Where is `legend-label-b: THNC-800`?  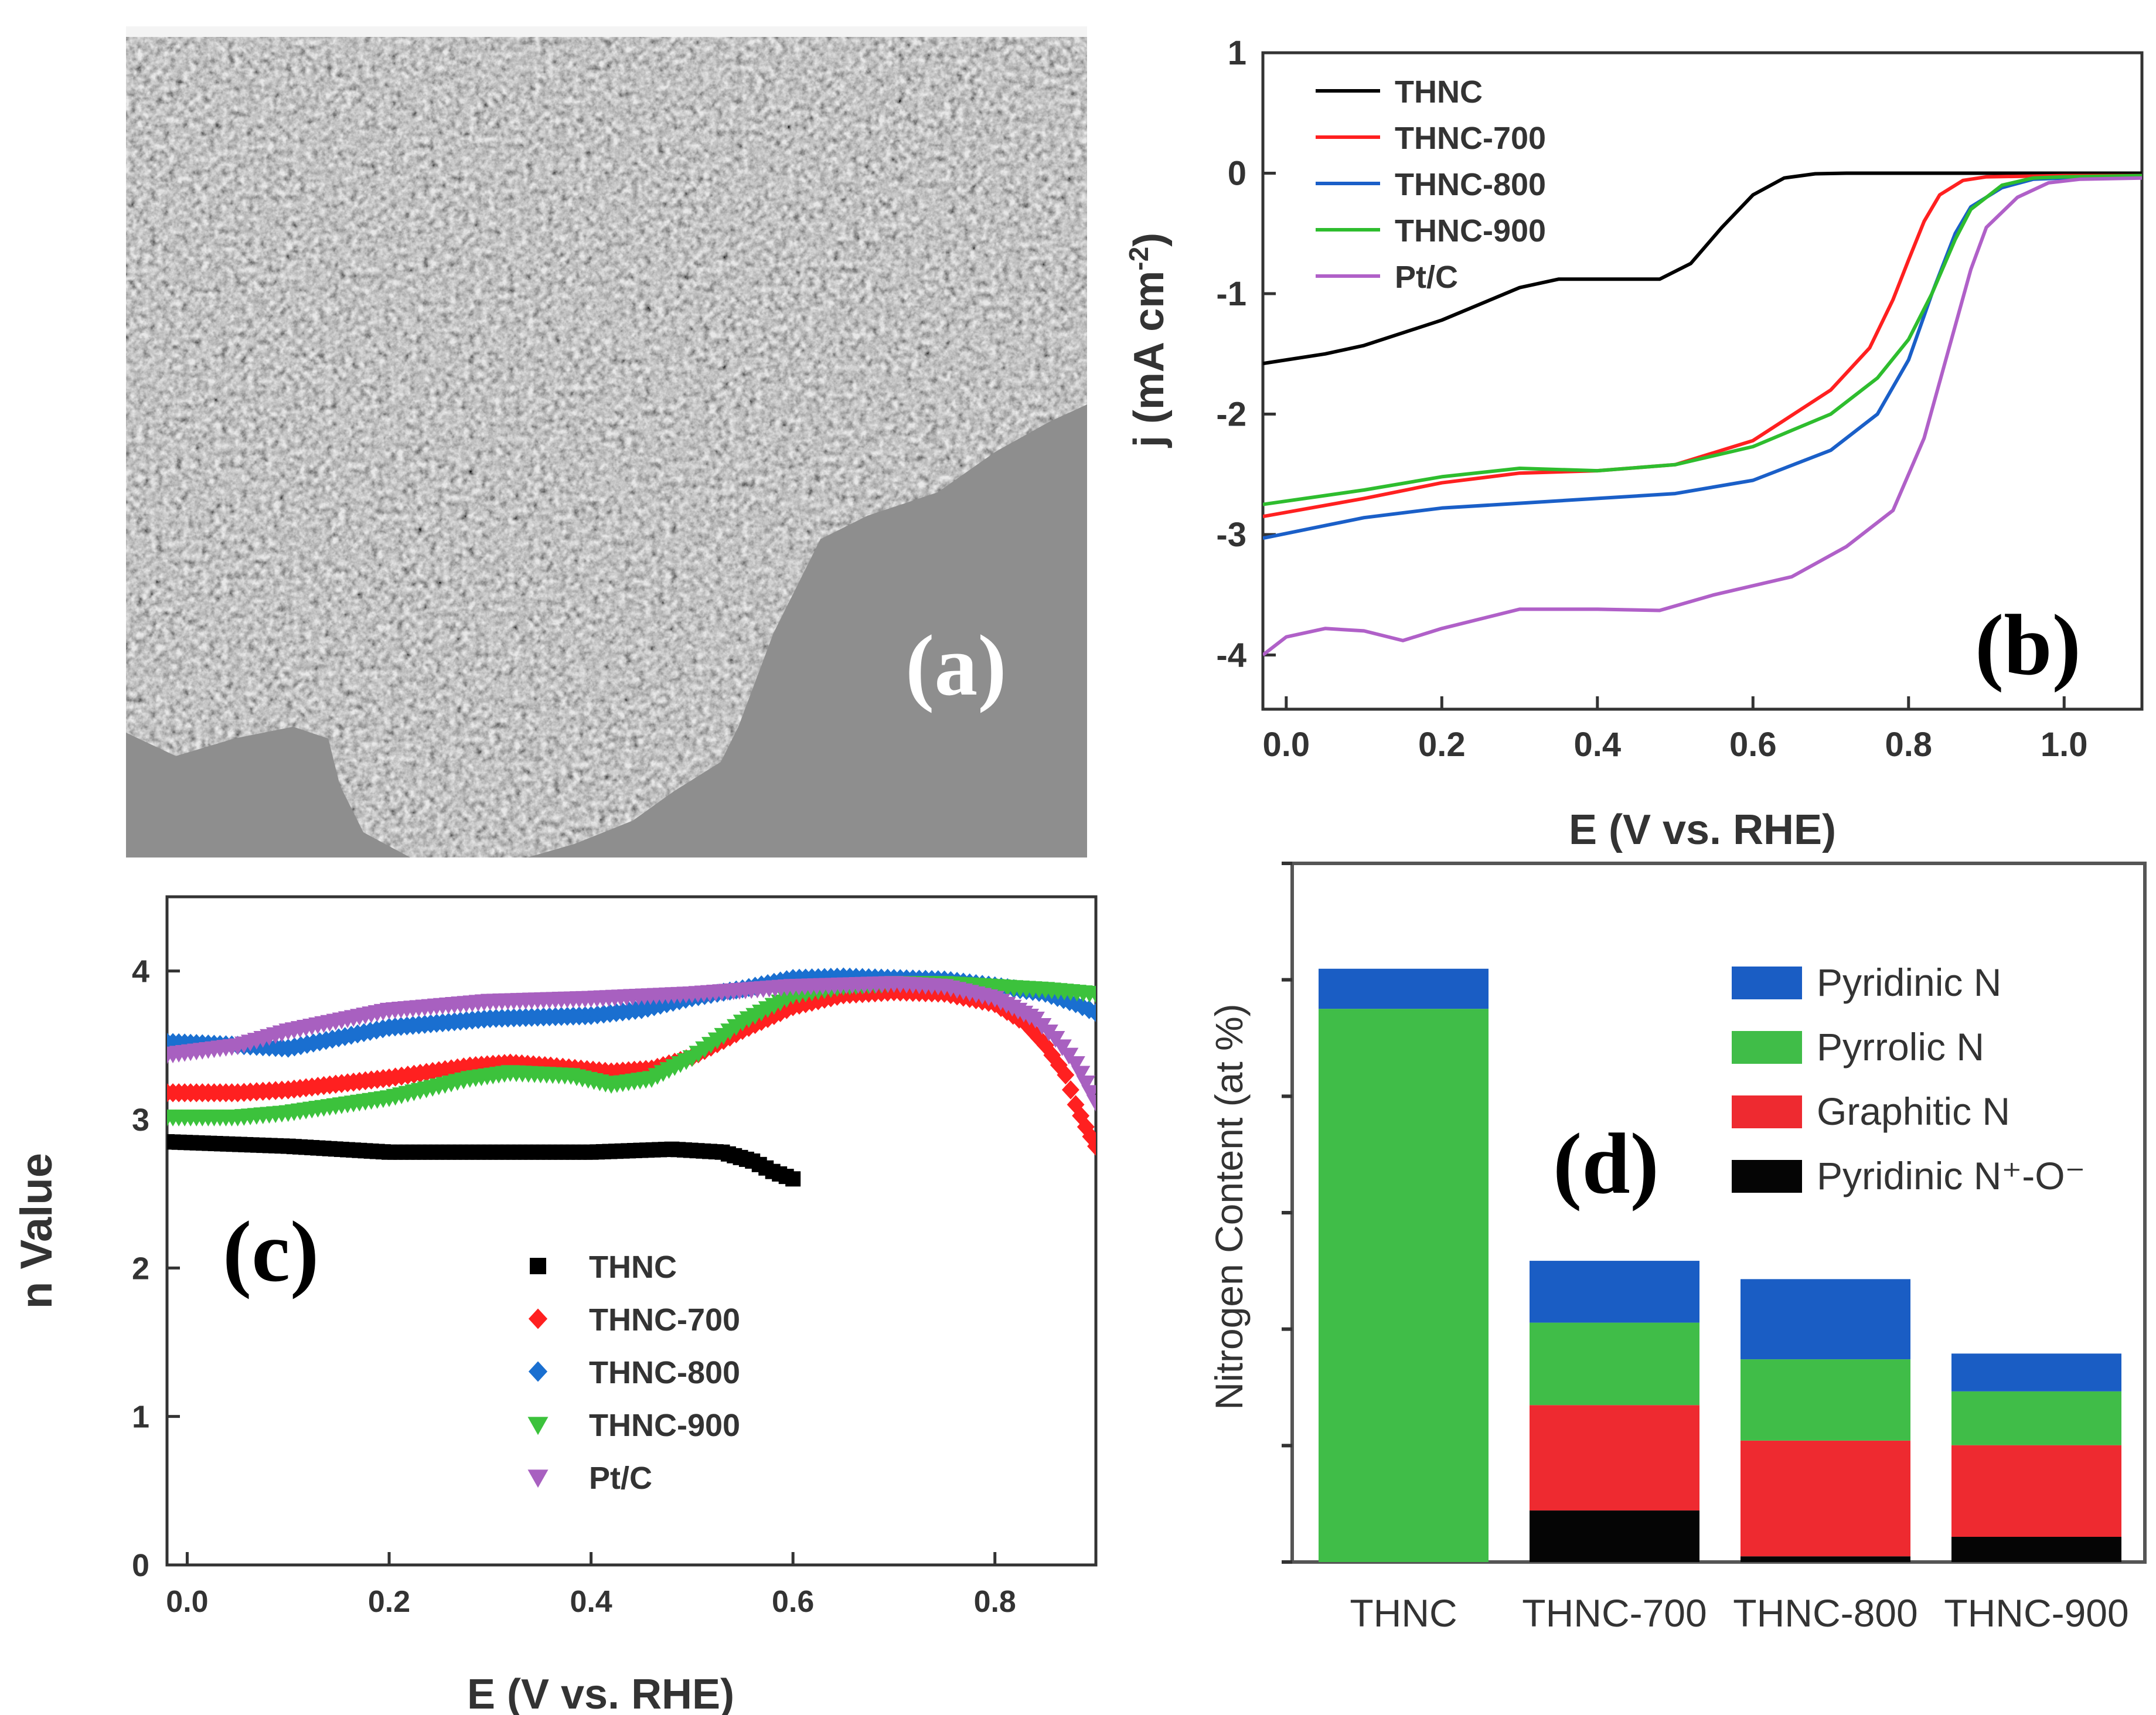 legend-label-b: THNC-800 is located at coordinates (1470, 184).